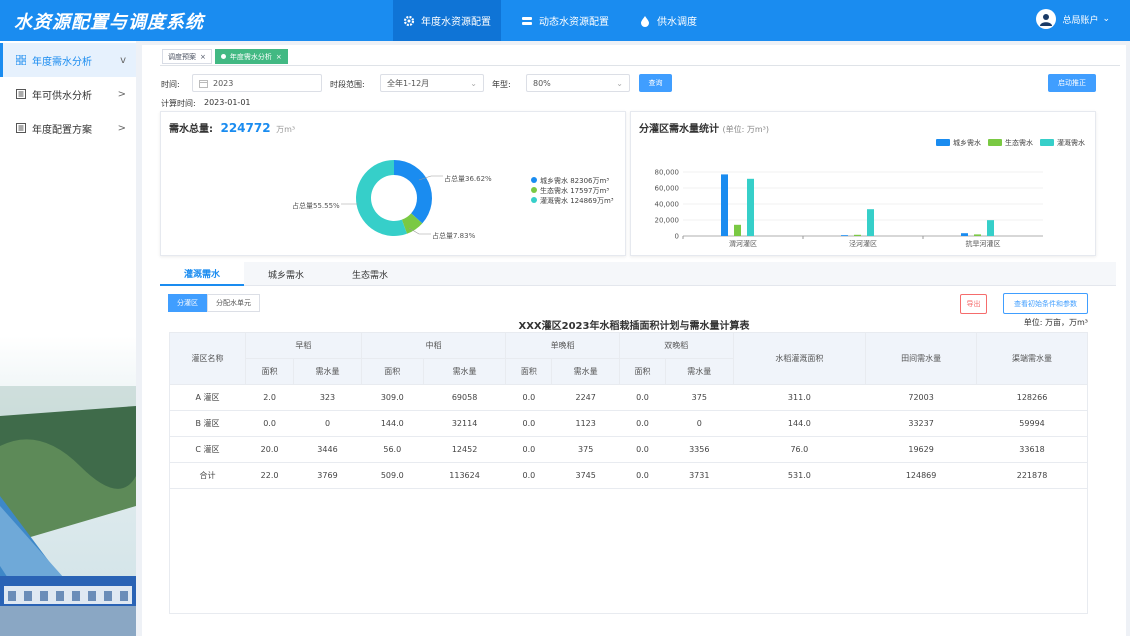  What do you see at coordinates (799, 397) in the screenshot?
I see `table-cell: 311.0` at bounding box center [799, 397].